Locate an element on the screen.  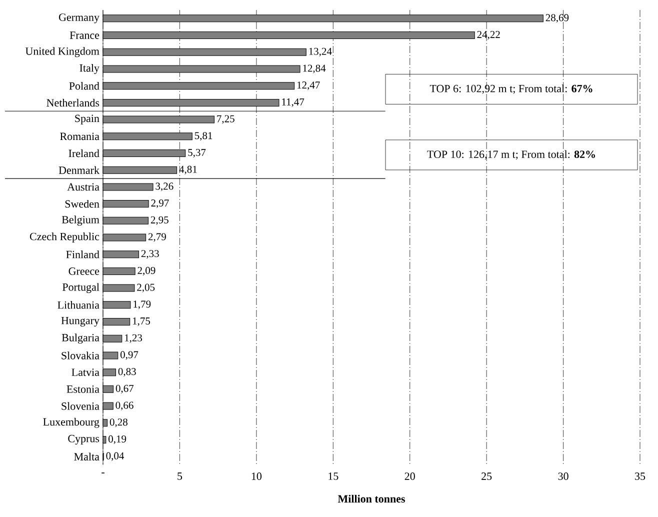
y-tick-label: Austria is located at coordinates (83, 187).